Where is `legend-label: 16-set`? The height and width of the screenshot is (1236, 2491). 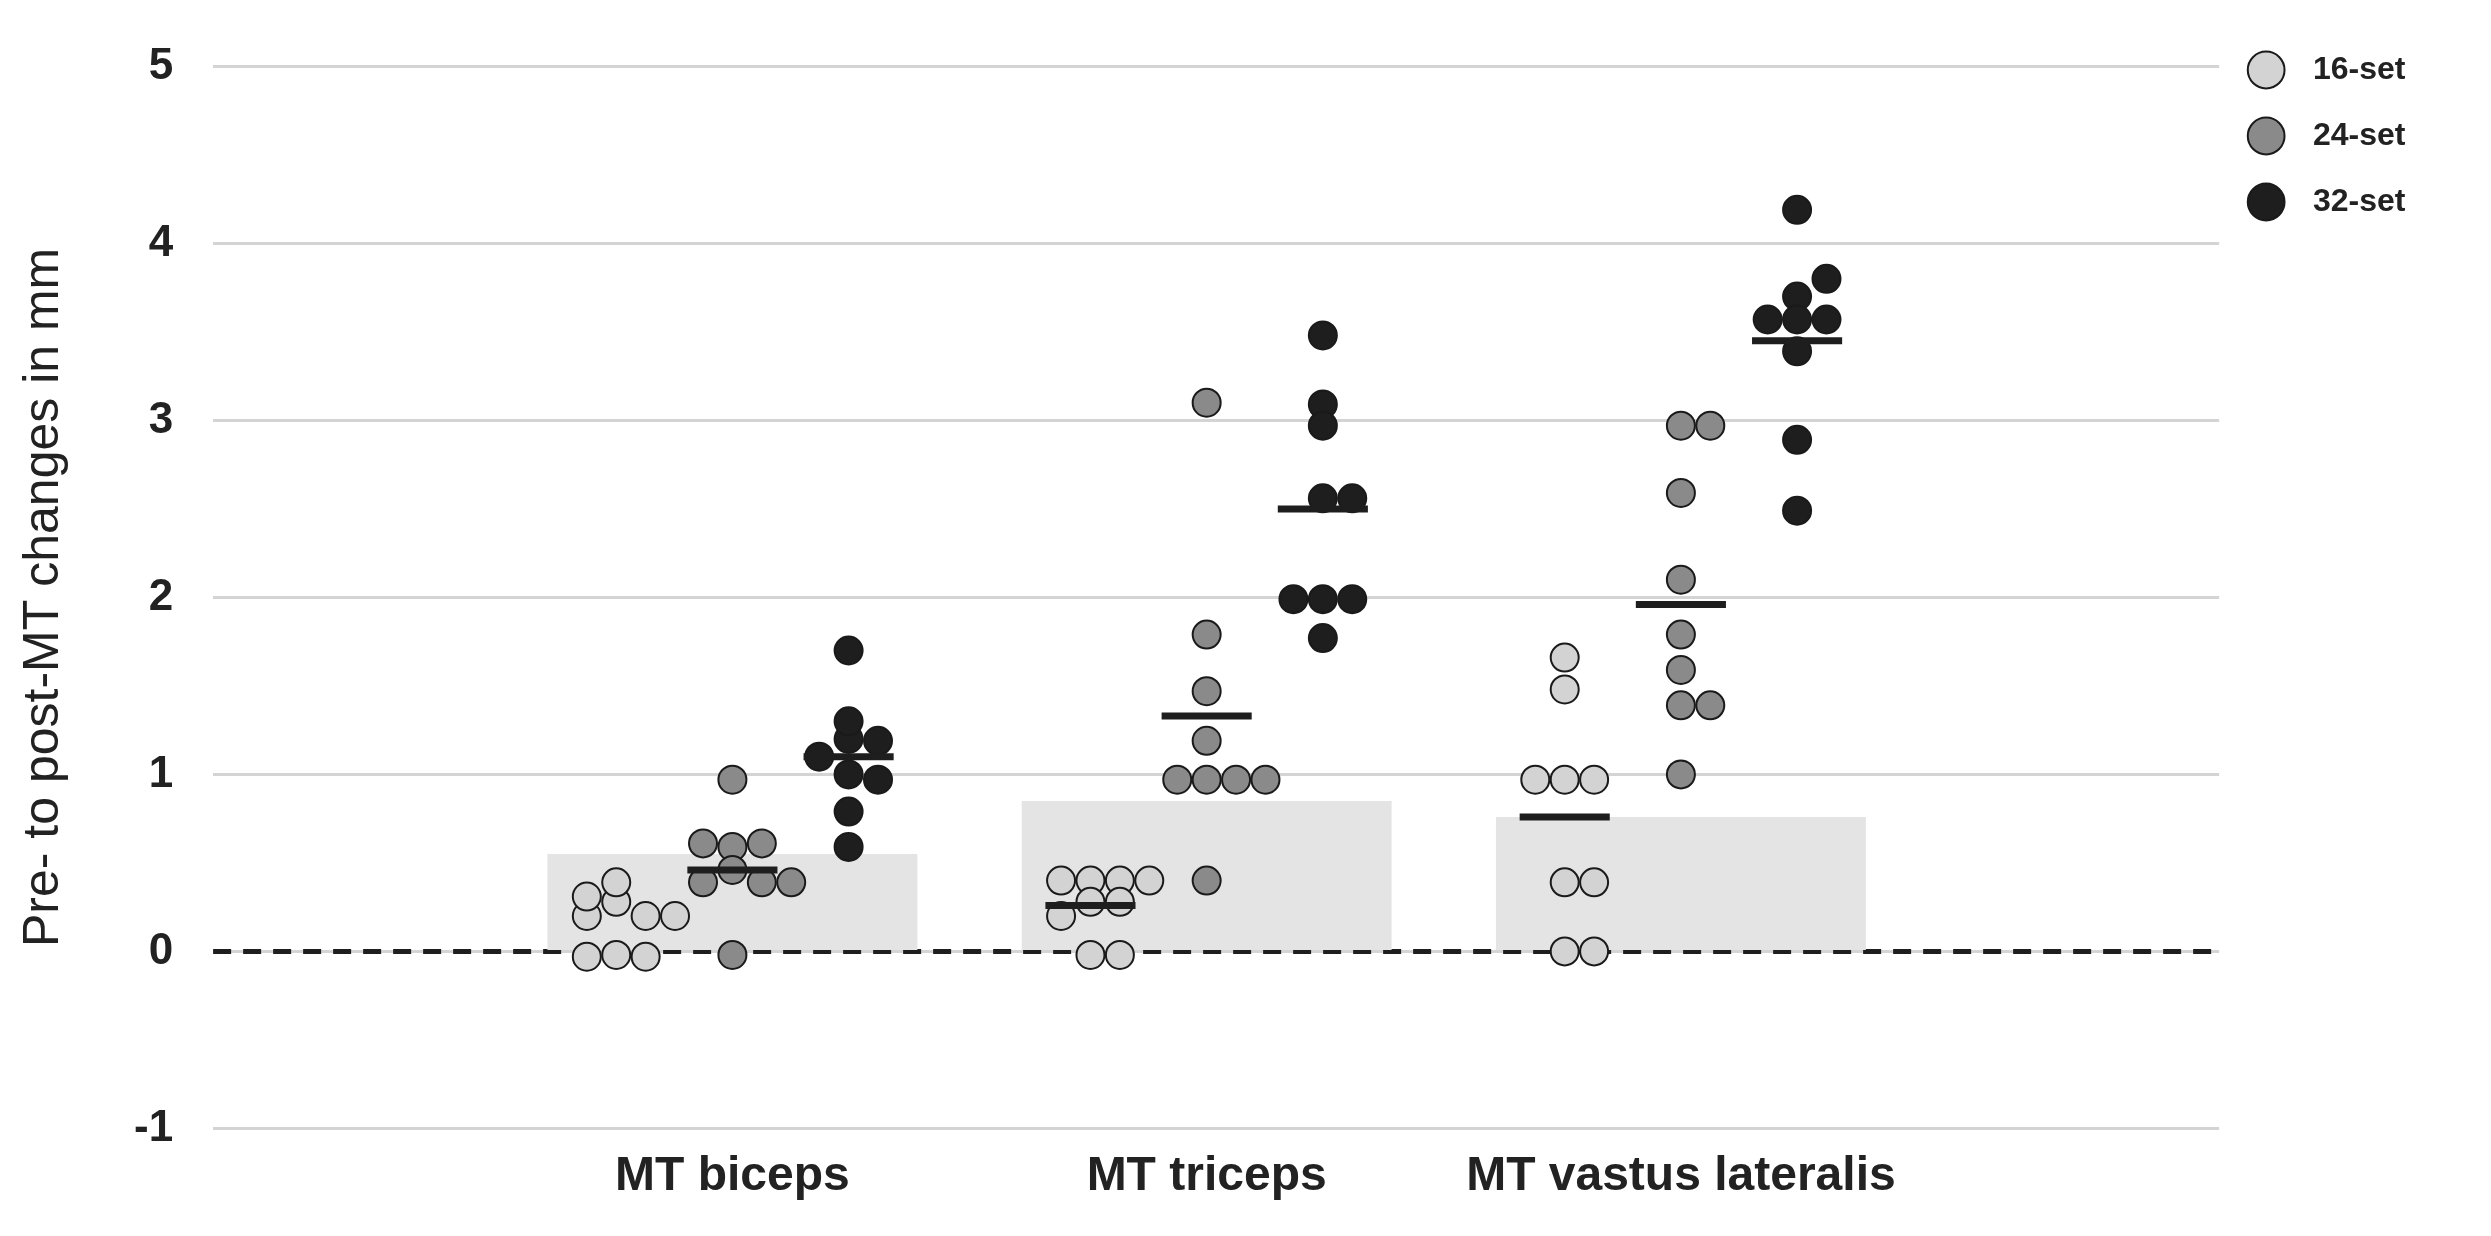
legend-label: 16-set is located at coordinates (2368, 67).